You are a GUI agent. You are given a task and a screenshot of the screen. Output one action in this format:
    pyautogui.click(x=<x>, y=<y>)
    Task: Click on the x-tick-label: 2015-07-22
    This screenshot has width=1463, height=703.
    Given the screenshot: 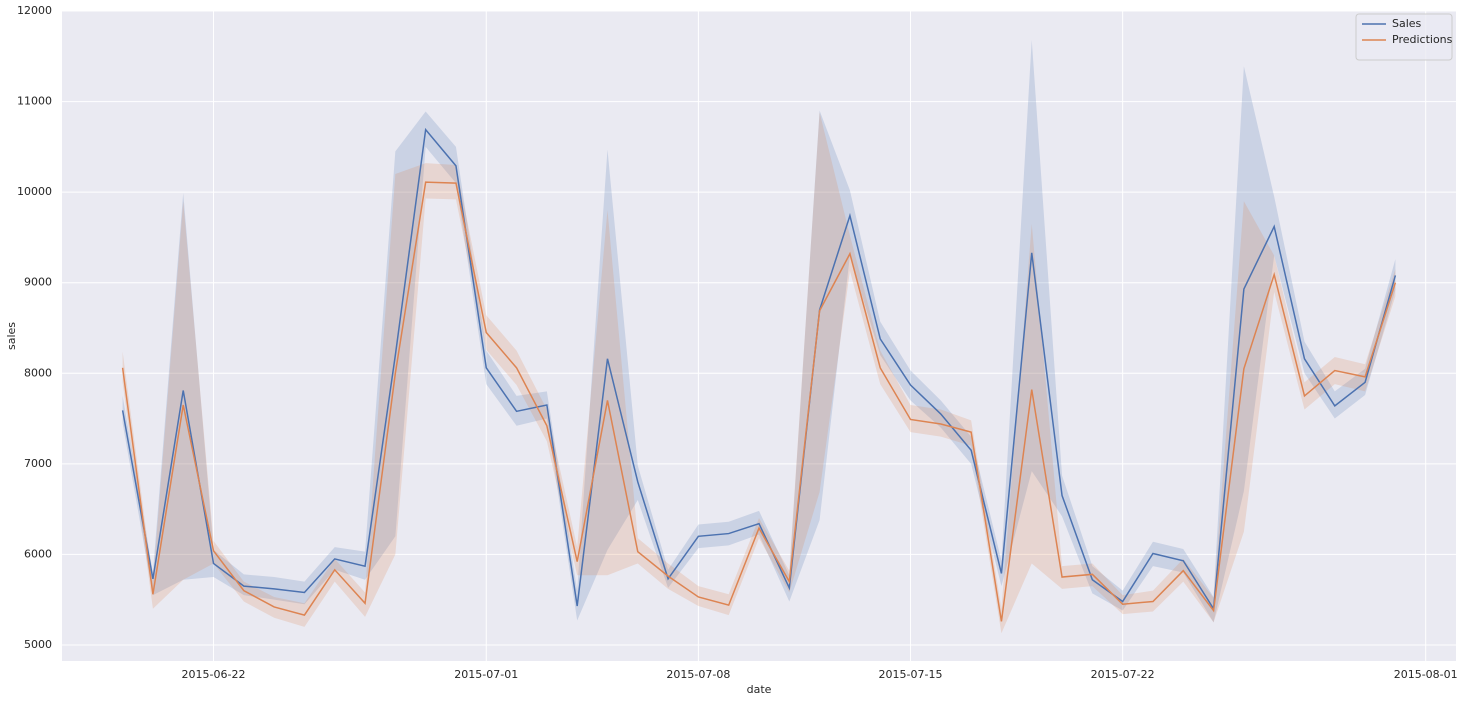 What is the action you would take?
    pyautogui.click(x=1123, y=674)
    